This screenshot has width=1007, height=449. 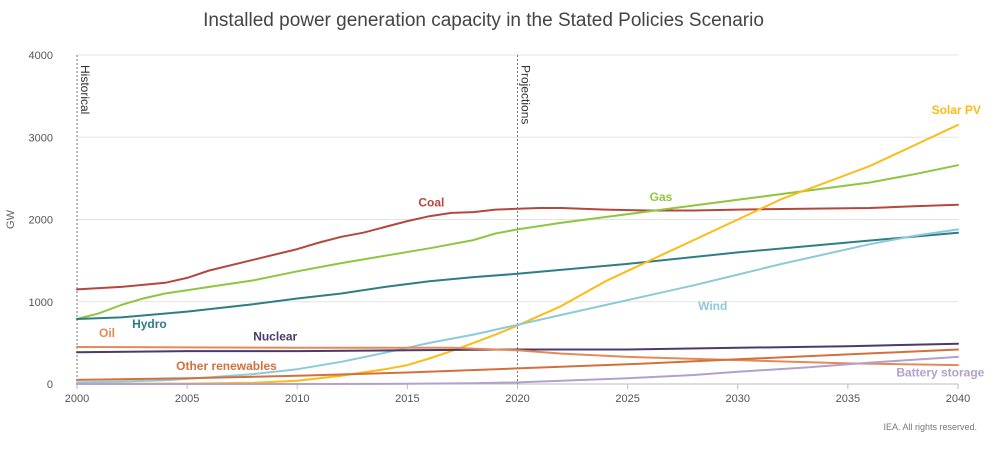 What do you see at coordinates (526, 94) in the screenshot?
I see `marker-label: Projections` at bounding box center [526, 94].